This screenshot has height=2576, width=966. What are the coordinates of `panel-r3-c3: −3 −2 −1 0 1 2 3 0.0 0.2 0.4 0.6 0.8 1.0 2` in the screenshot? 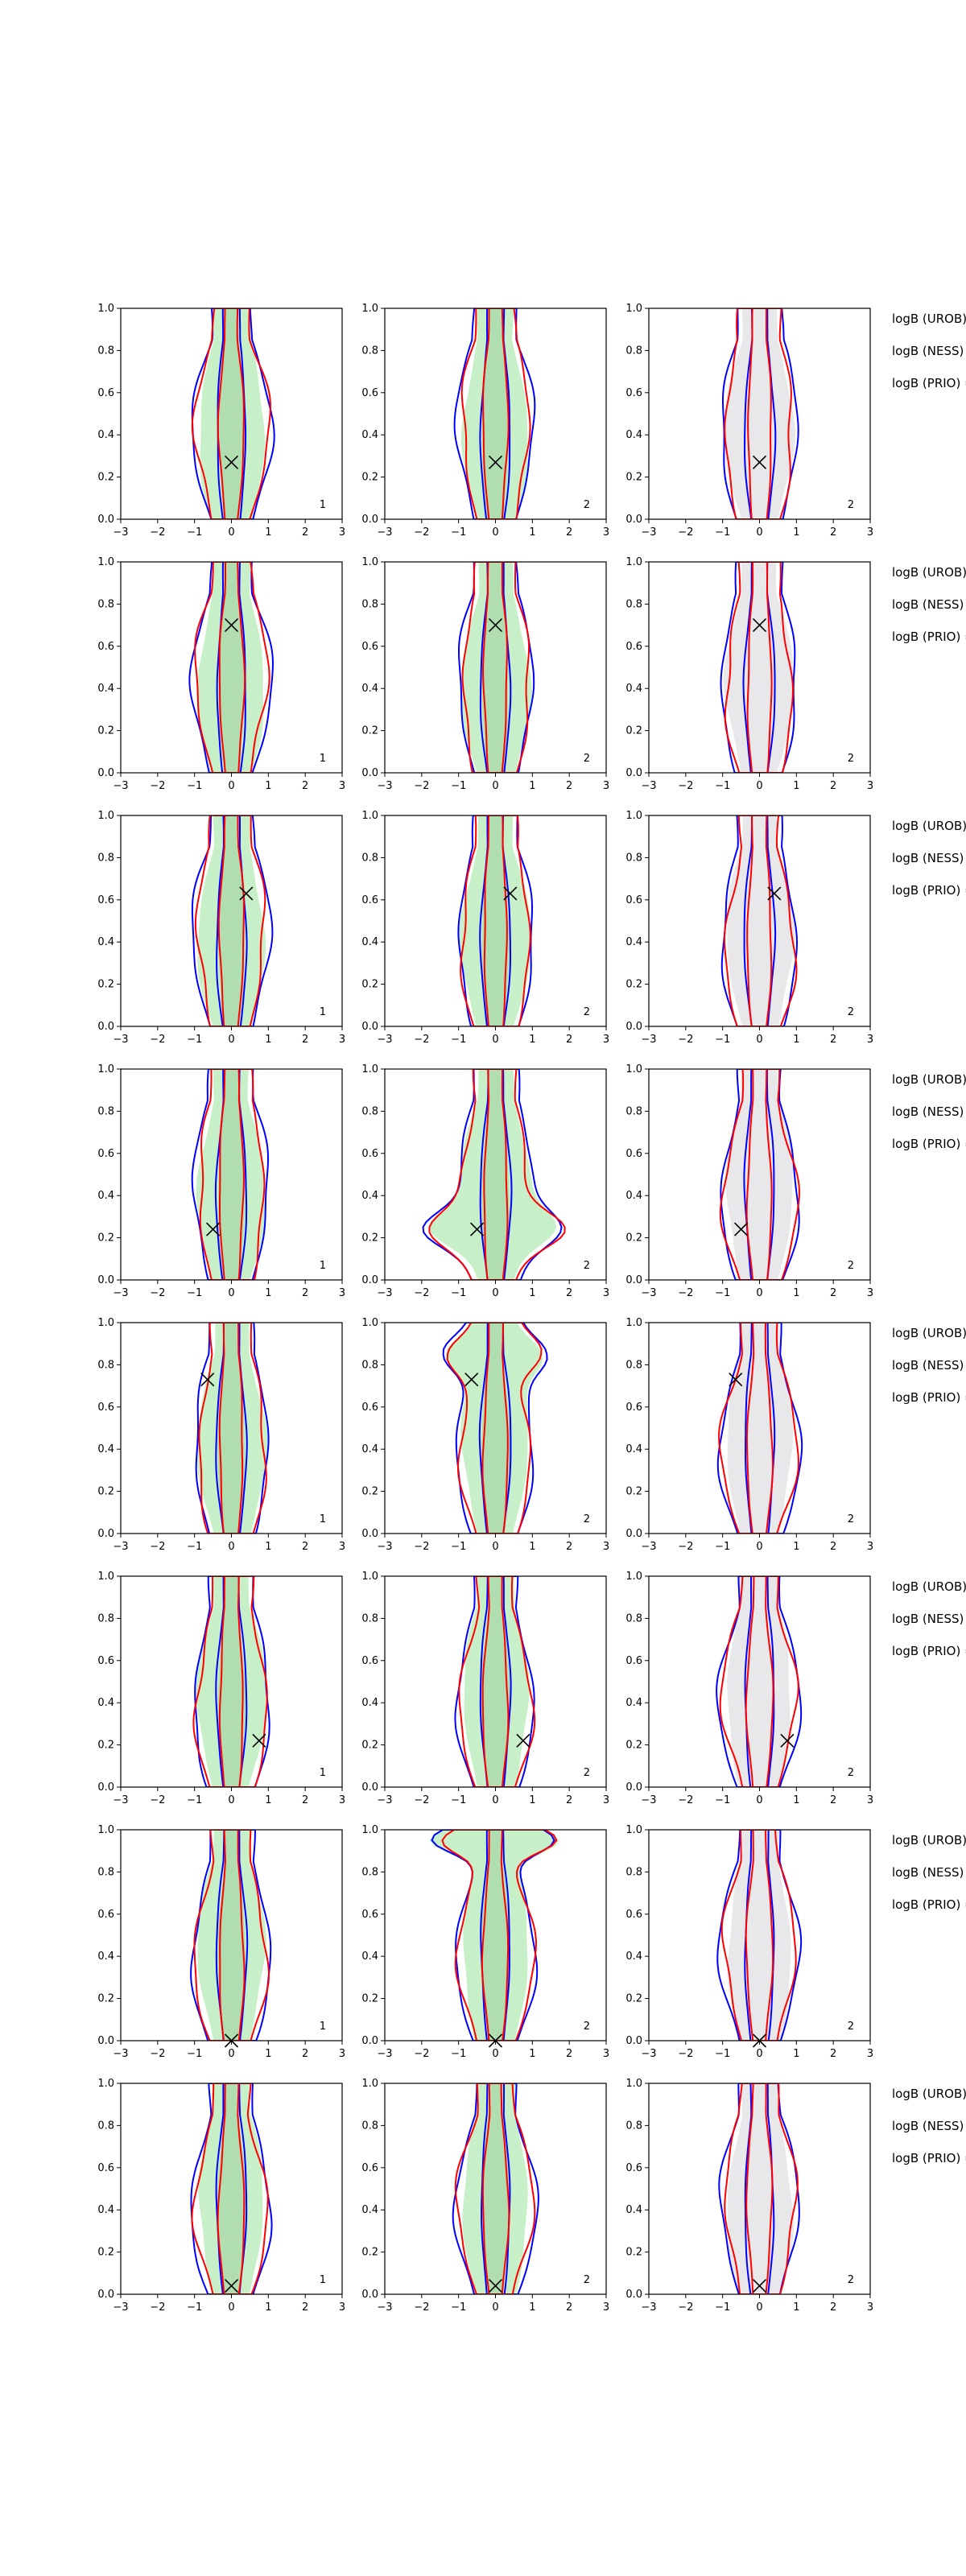 It's located at (749, 928).